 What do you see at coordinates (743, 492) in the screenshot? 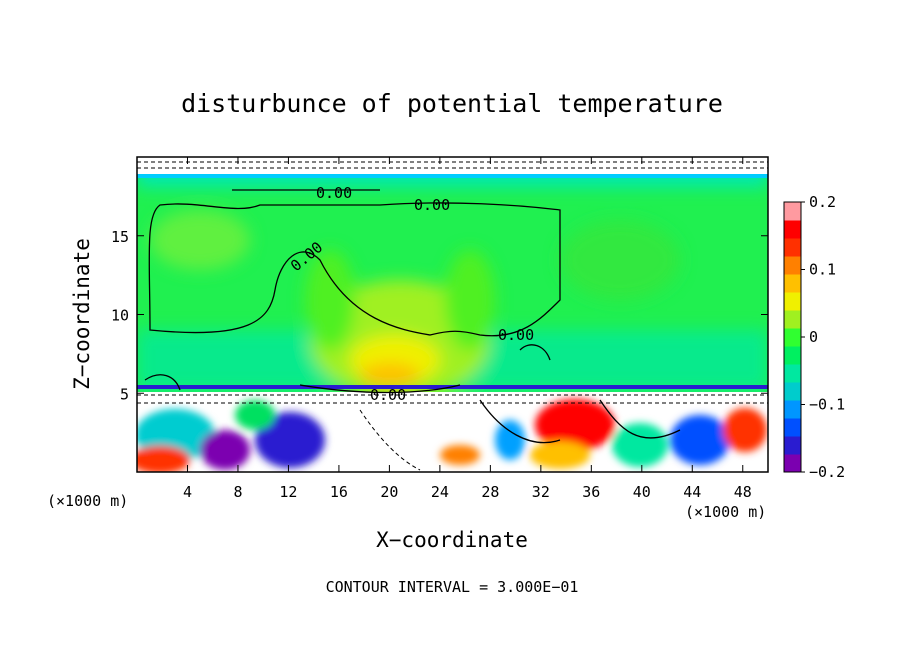
I see `x-tick-label: 48` at bounding box center [743, 492].